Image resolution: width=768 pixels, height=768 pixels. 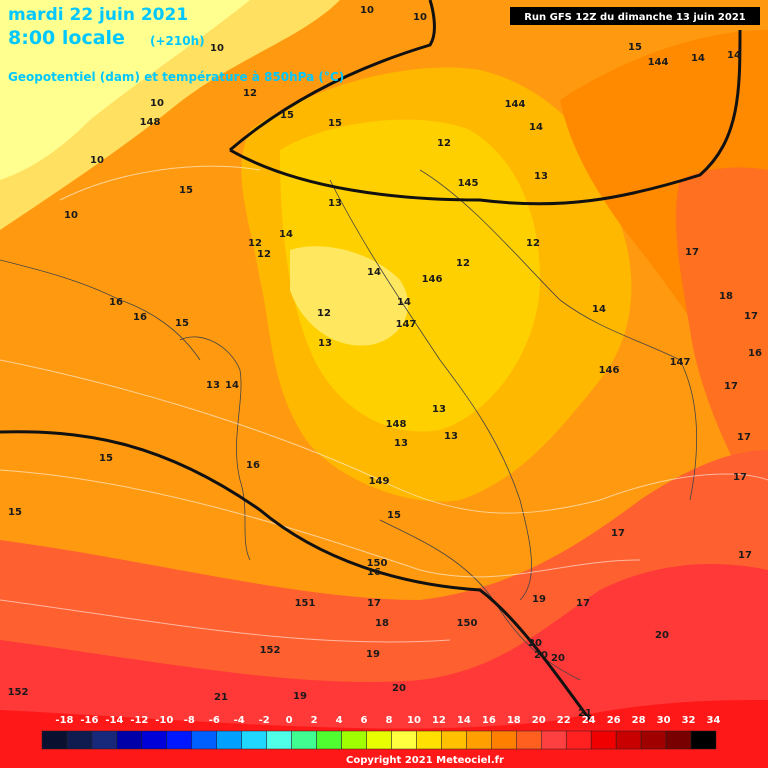 I want to click on contour-label: 146, so click(x=432, y=279).